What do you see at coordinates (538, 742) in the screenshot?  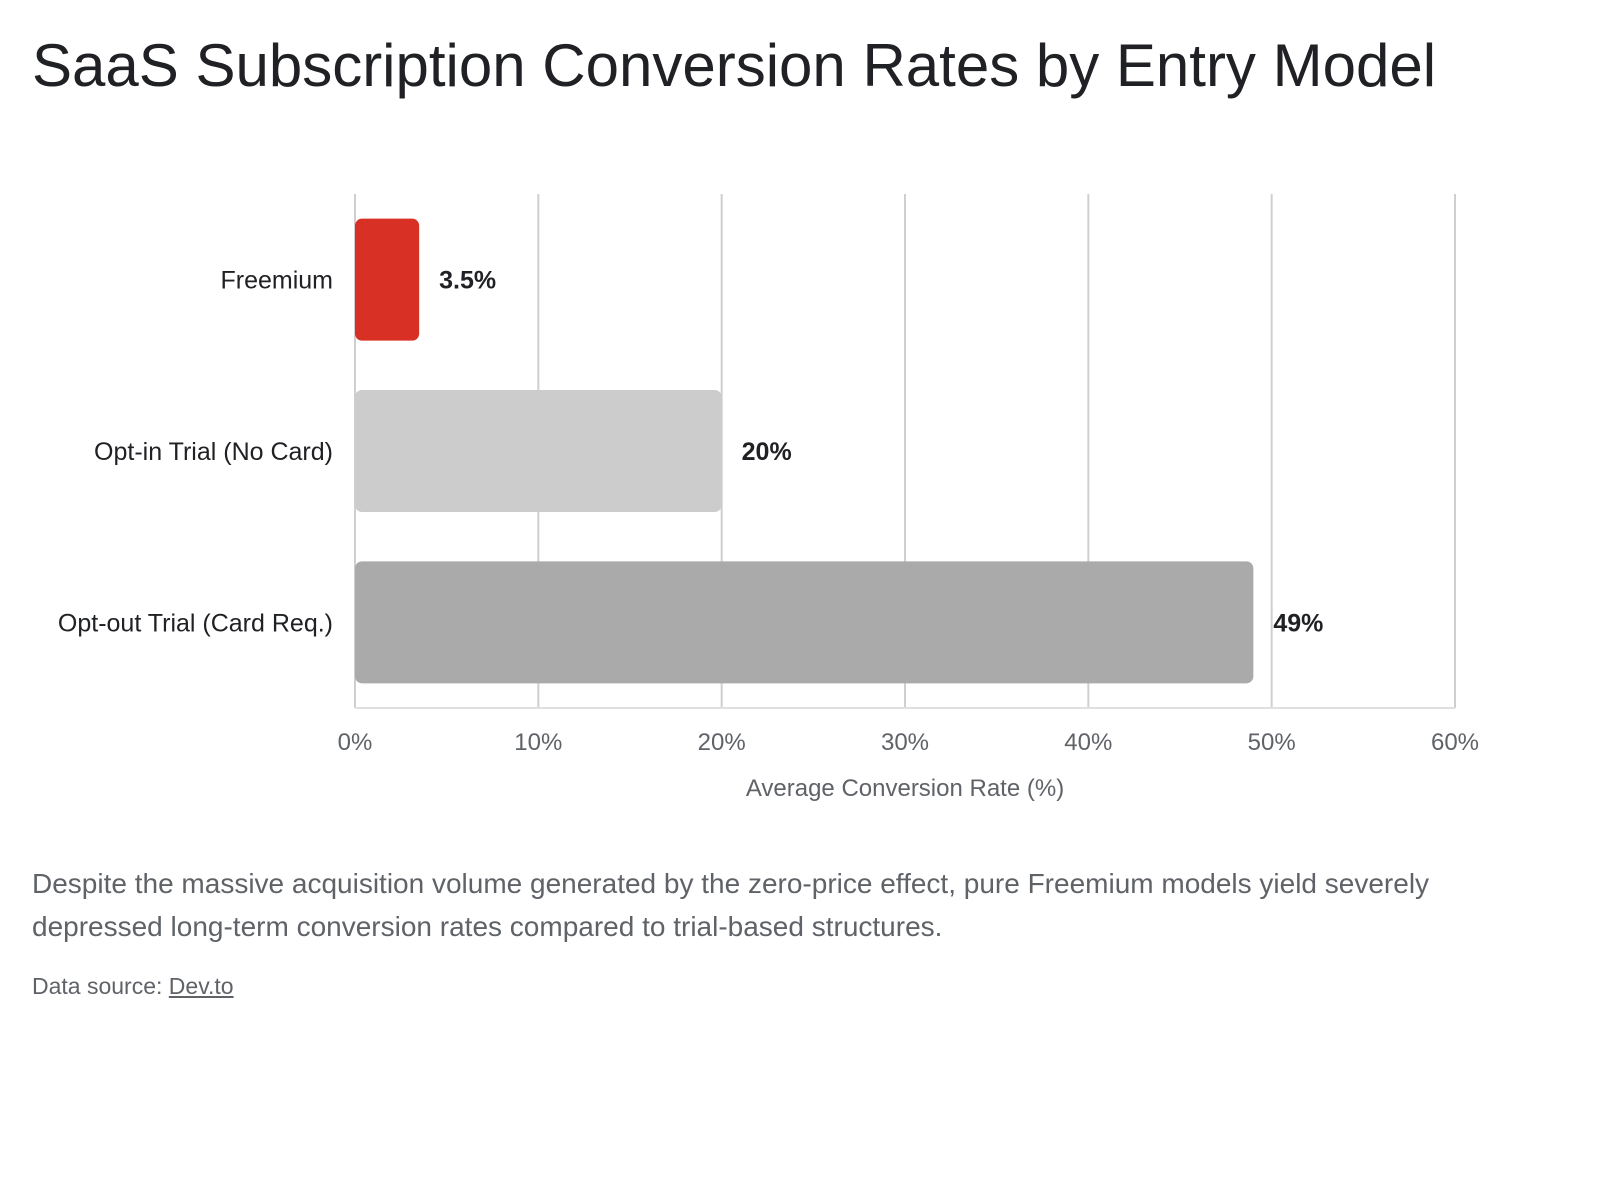 I see `x-tick-label: 10%` at bounding box center [538, 742].